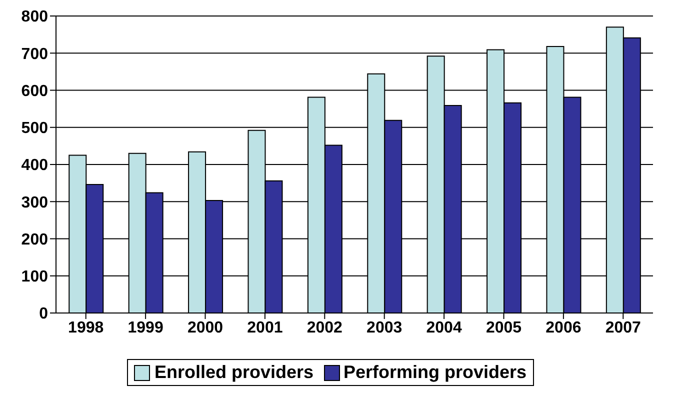 The image size is (679, 402). What do you see at coordinates (34, 129) in the screenshot?
I see `y-tick-label: 500` at bounding box center [34, 129].